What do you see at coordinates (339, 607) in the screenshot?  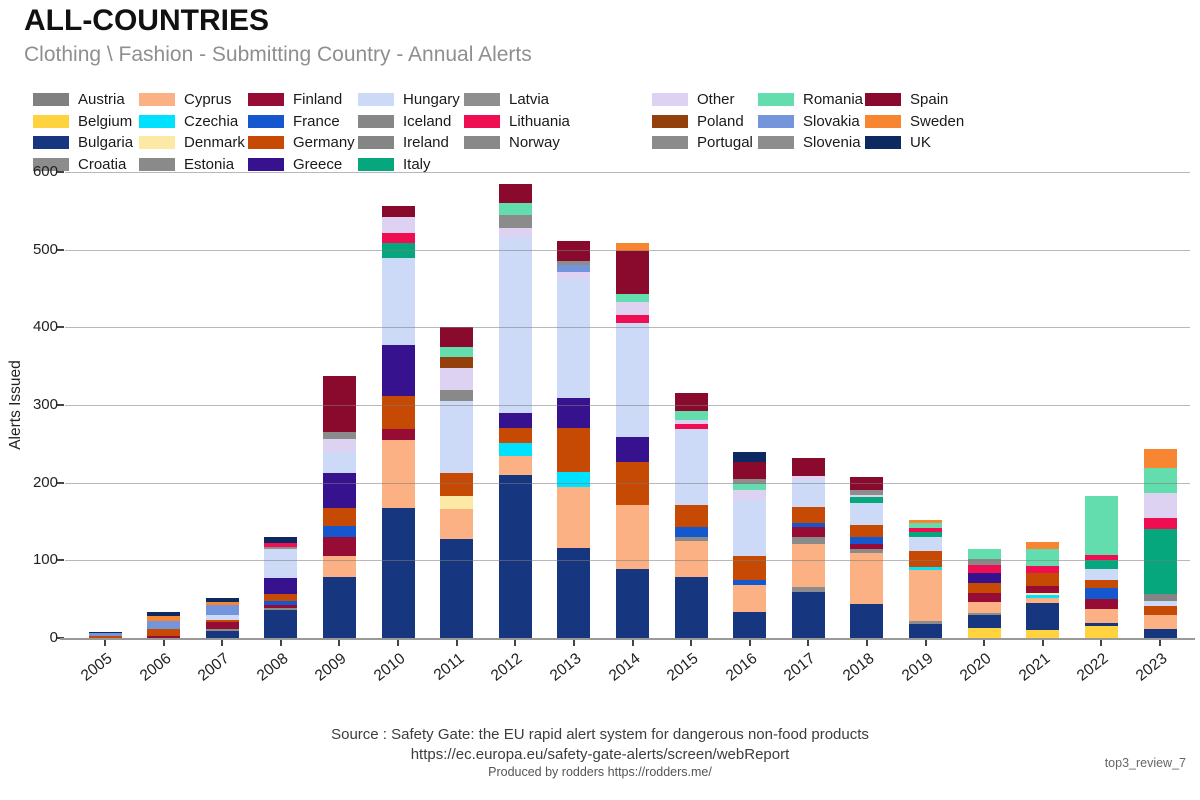 I see `bar-segment-2009-bulgaria` at bounding box center [339, 607].